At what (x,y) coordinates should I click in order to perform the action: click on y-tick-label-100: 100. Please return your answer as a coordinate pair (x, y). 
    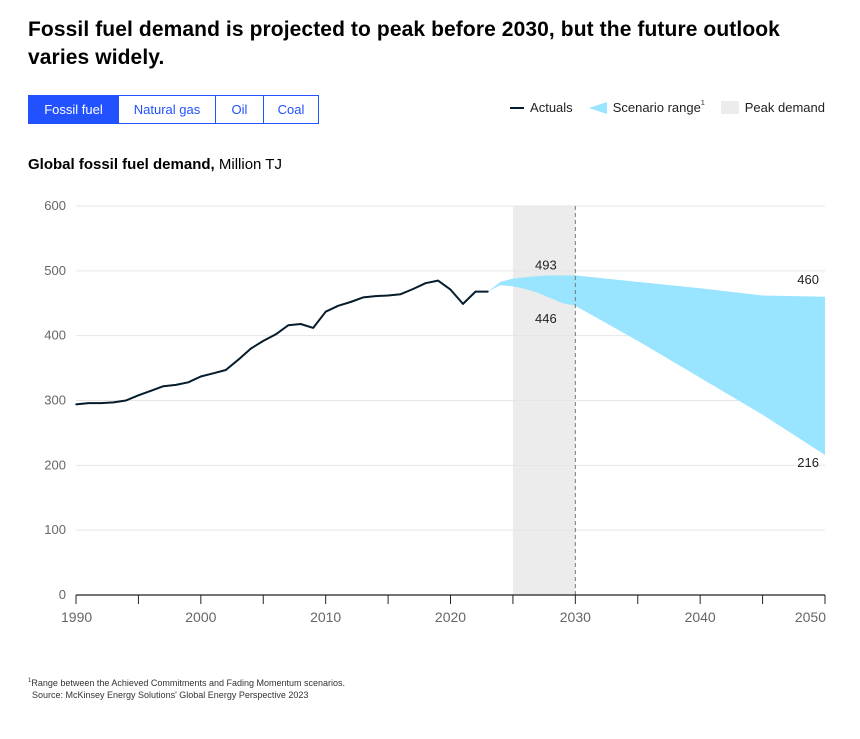
    Looking at the image, I should click on (55, 529).